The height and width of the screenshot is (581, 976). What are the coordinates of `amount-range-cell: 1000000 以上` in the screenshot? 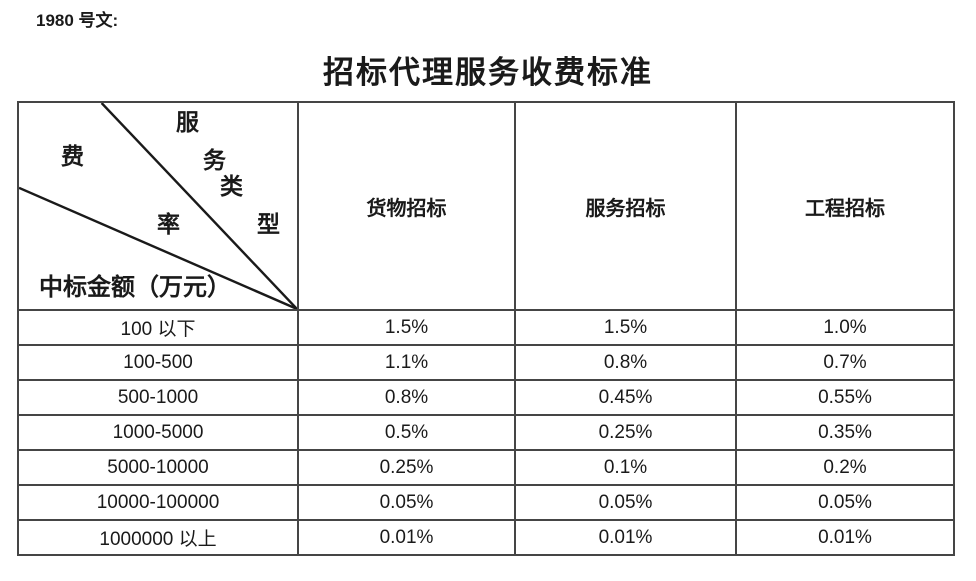 It's located at (158, 537).